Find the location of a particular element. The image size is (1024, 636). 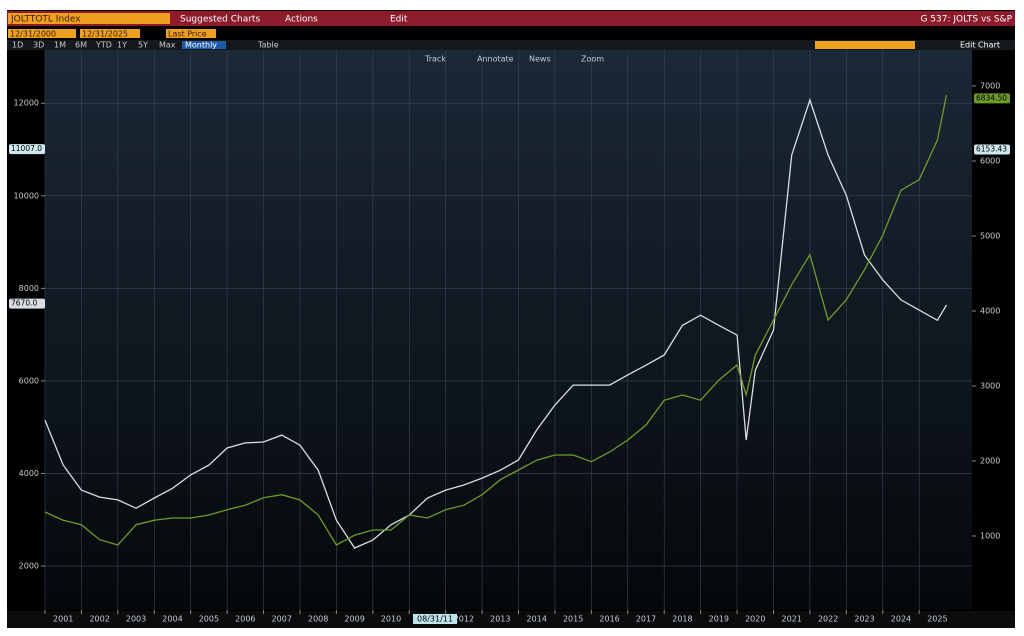

value-marker-label: 11007.0 is located at coordinates (26, 148).